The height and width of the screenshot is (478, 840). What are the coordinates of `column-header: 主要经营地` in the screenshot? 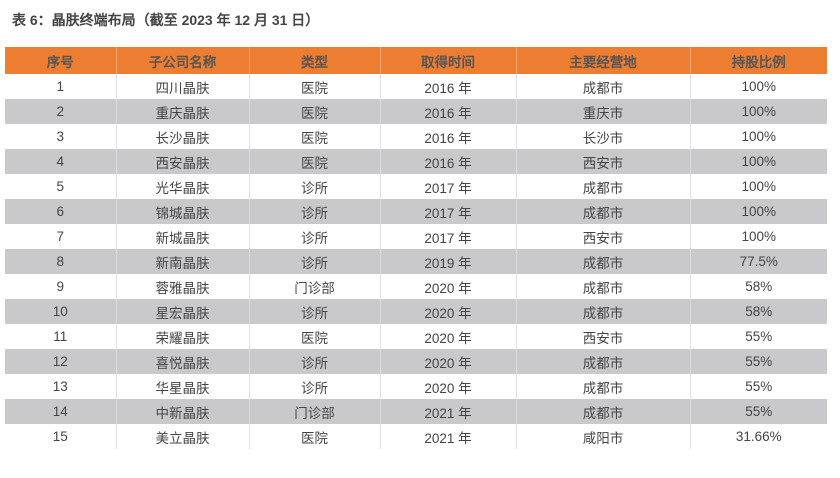 It's located at (602, 60).